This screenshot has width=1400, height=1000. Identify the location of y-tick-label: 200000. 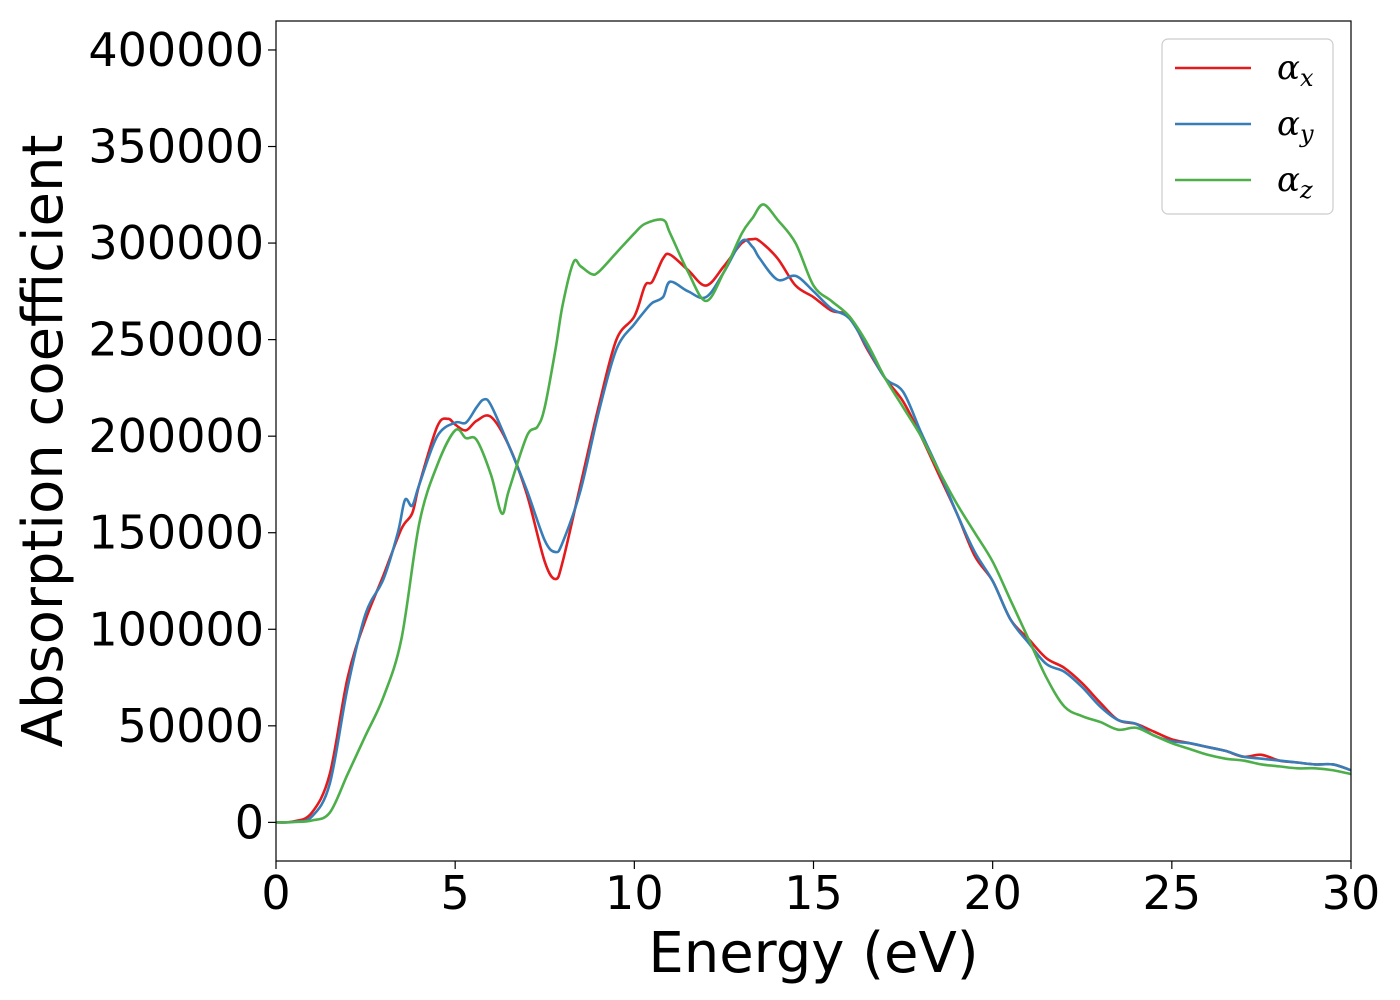
(176, 436).